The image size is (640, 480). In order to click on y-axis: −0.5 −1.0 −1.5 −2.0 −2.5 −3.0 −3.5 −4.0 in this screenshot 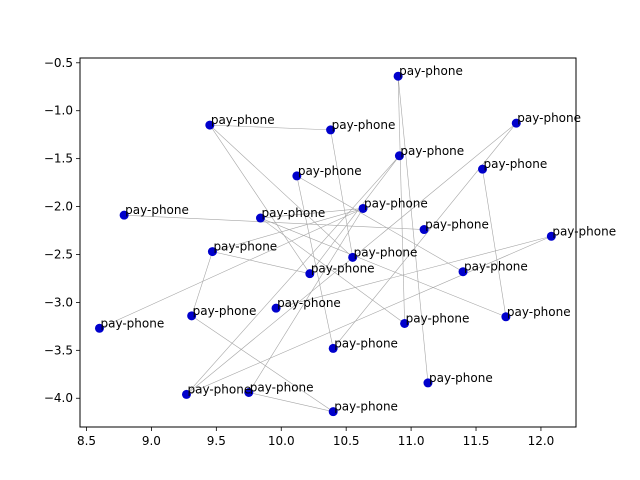, I will do `click(62, 230)`.